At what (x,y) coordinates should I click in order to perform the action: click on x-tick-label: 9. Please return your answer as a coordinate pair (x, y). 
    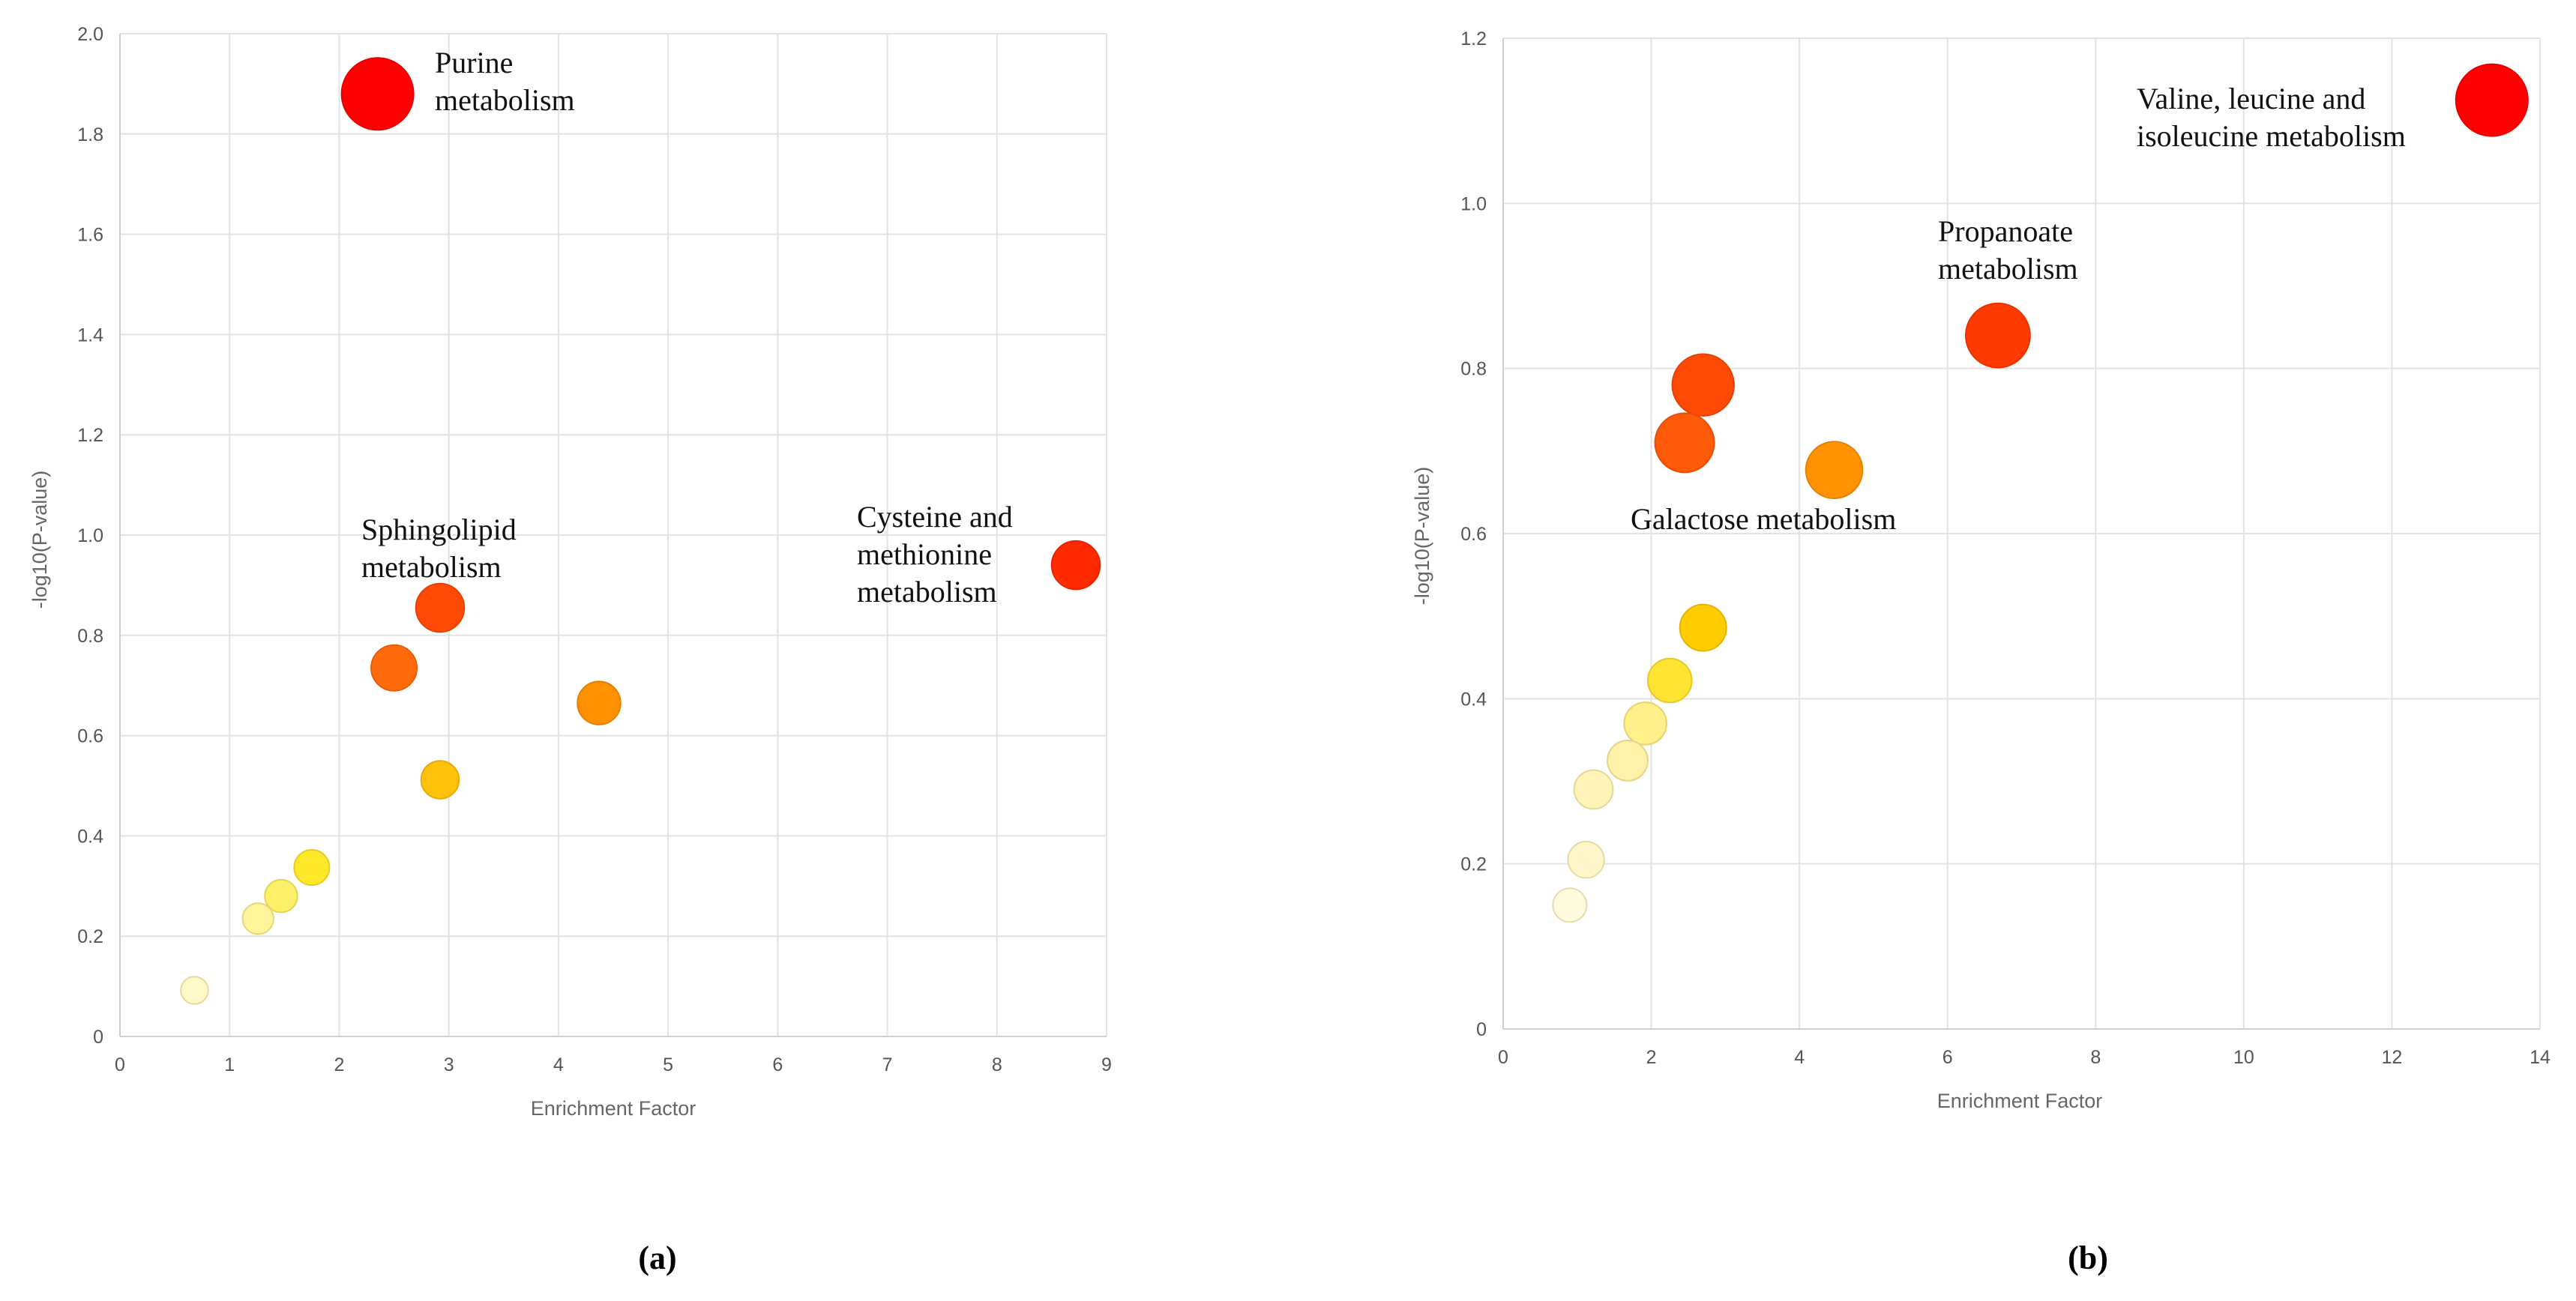
    Looking at the image, I should click on (1106, 1064).